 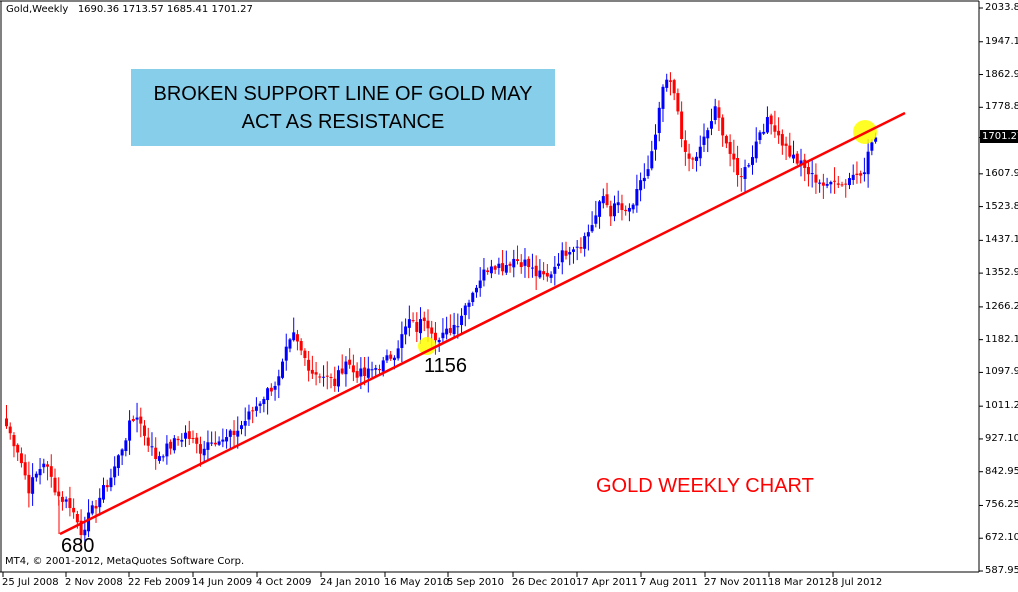 What do you see at coordinates (222, 582) in the screenshot?
I see `x-tick-label: 14 Jun 2009` at bounding box center [222, 582].